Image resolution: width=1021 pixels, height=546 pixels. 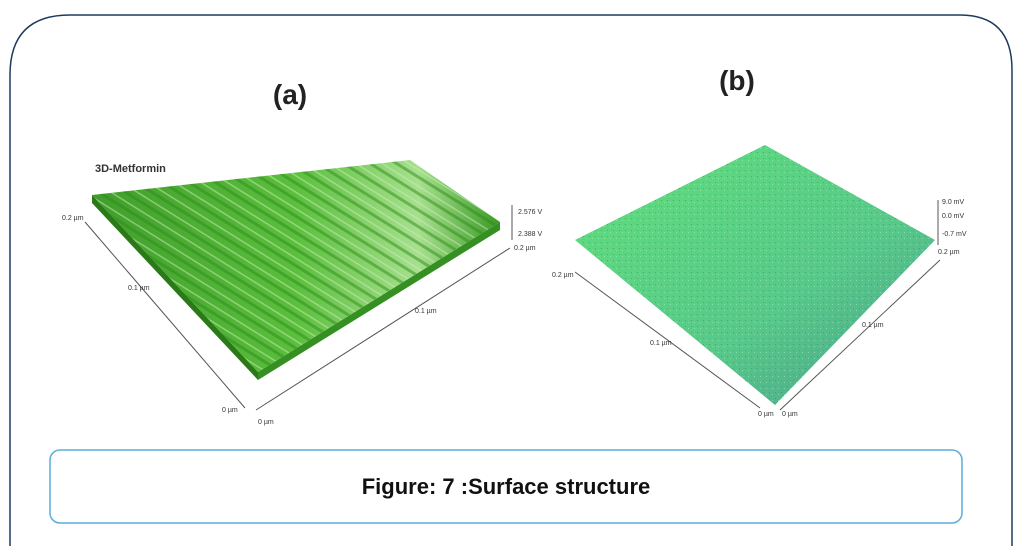 What do you see at coordinates (530, 234) in the screenshot?
I see `axis-label: 2.388 V` at bounding box center [530, 234].